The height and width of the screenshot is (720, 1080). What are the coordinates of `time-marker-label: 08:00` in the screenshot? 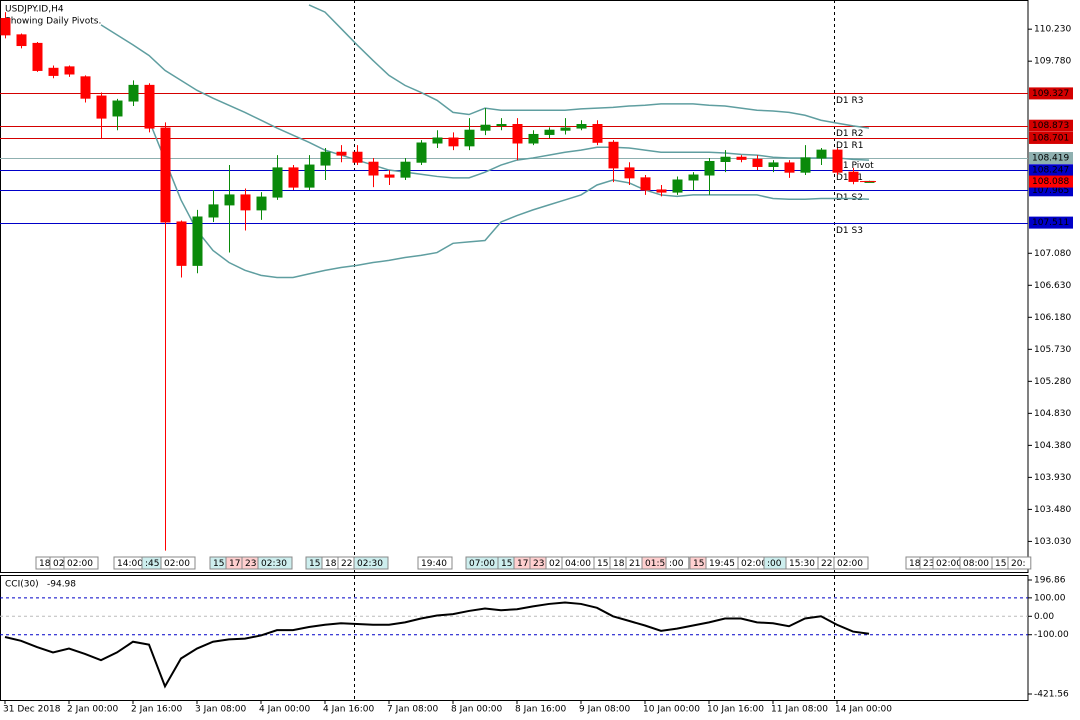 It's located at (976, 564).